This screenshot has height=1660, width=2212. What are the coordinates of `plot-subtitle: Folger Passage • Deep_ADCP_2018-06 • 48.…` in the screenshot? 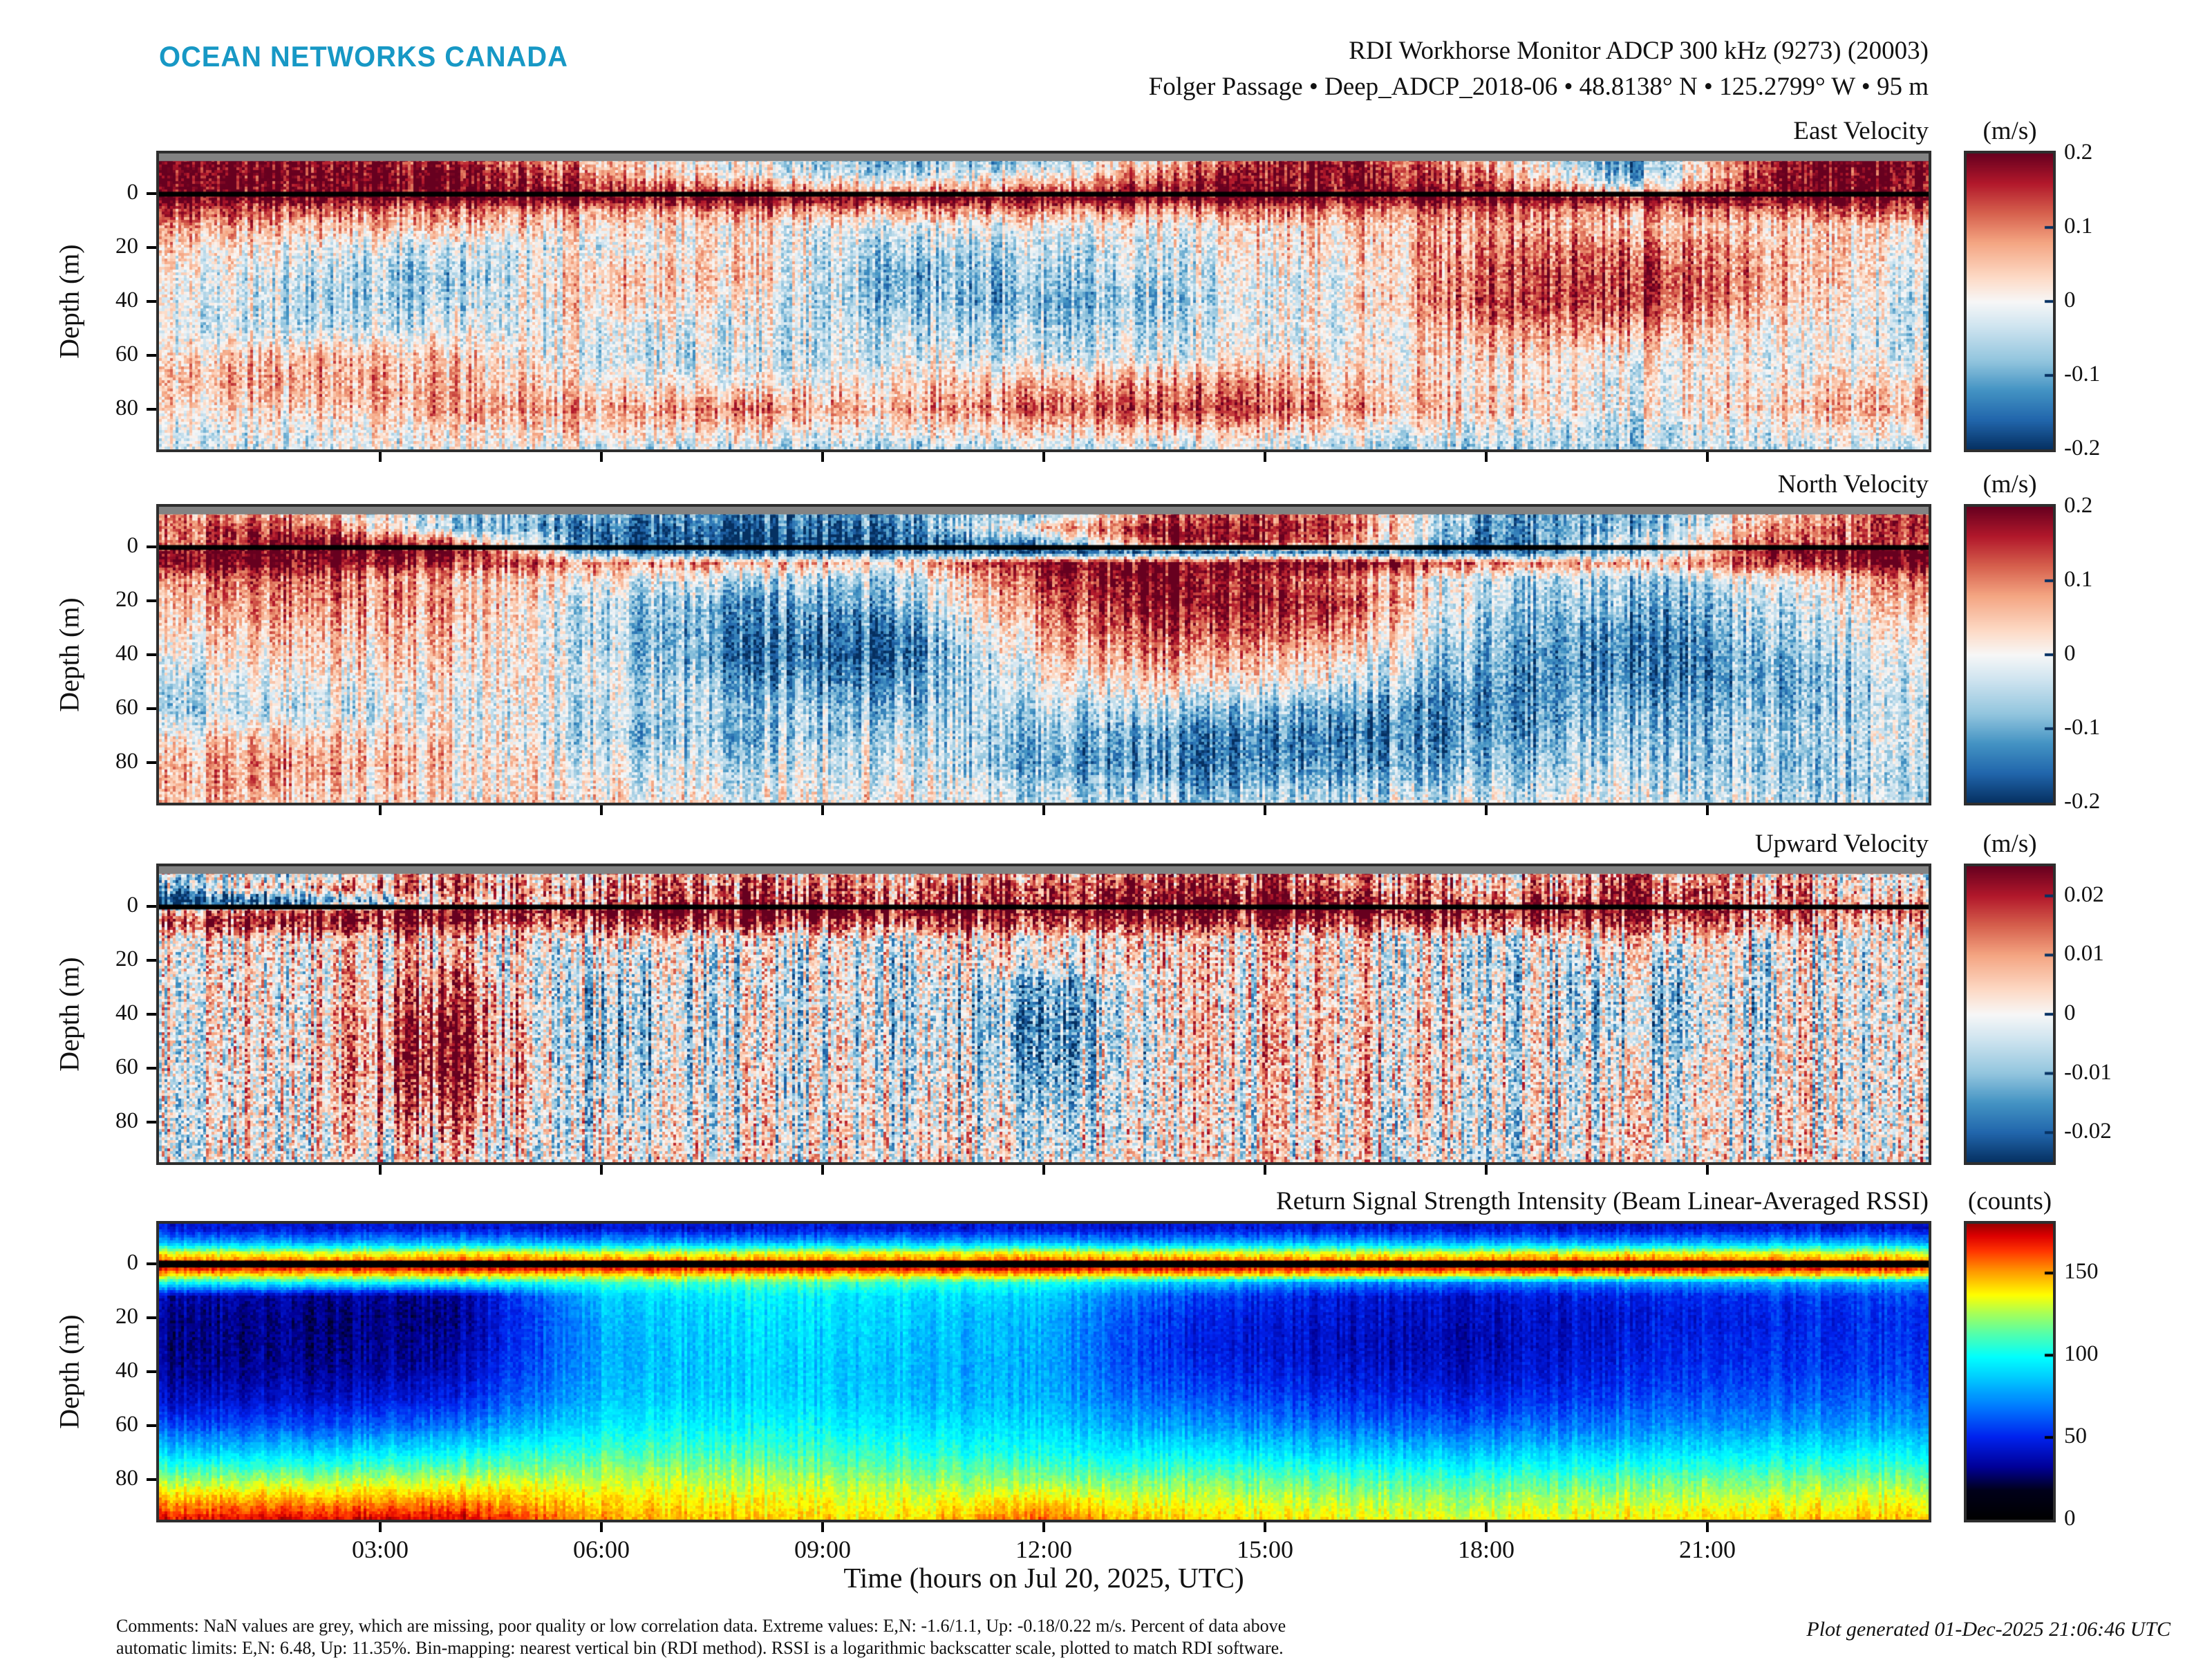 It's located at (1539, 87).